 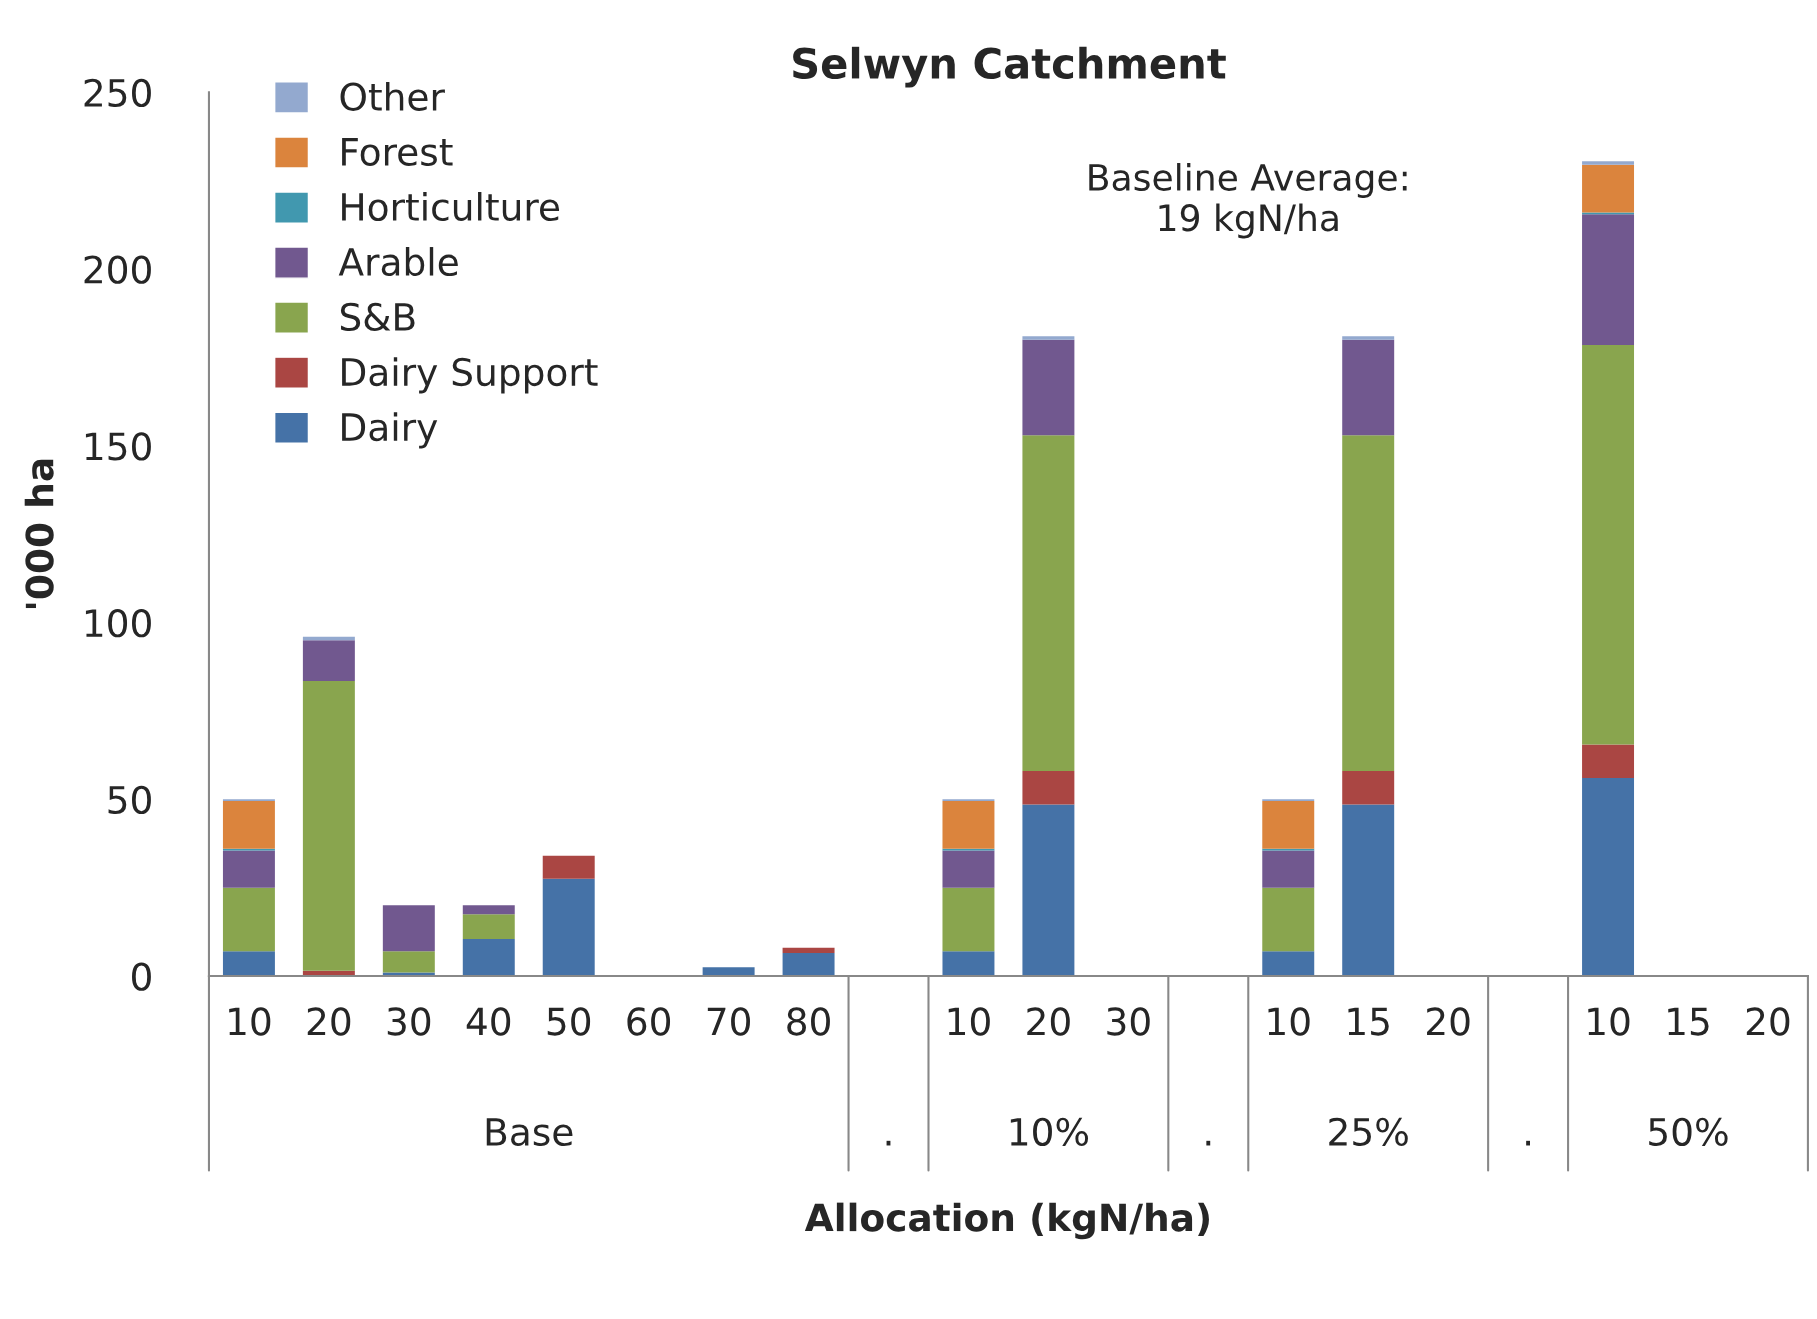 What do you see at coordinates (129, 800) in the screenshot?
I see `y-tick-label: 50` at bounding box center [129, 800].